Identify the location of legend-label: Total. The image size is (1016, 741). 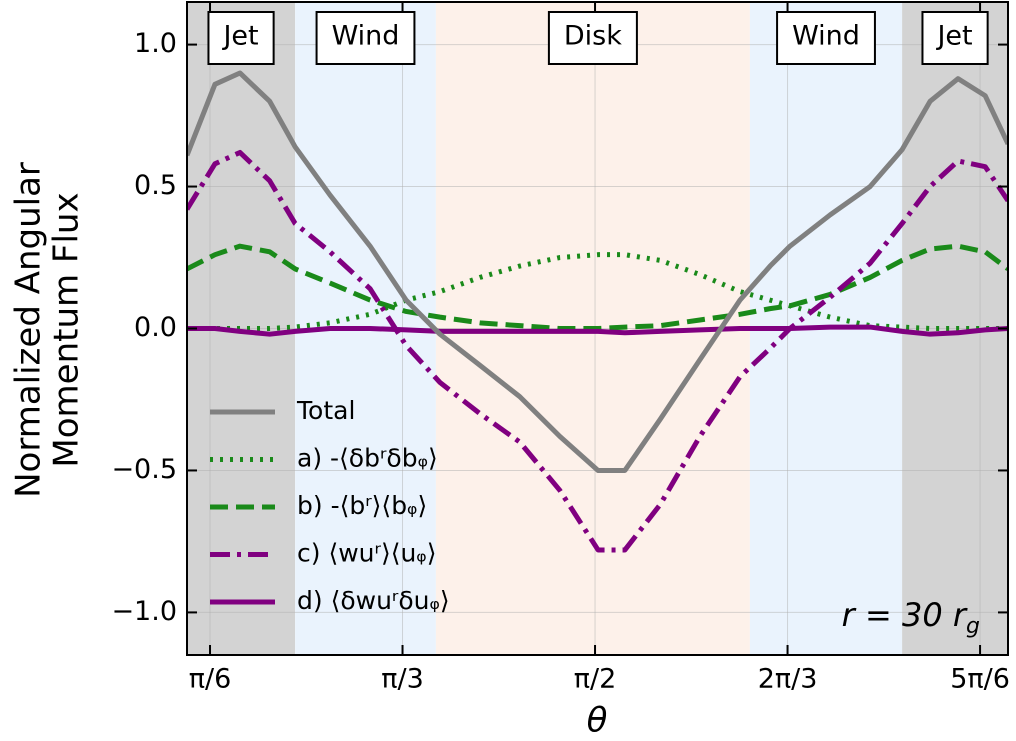
(325, 410).